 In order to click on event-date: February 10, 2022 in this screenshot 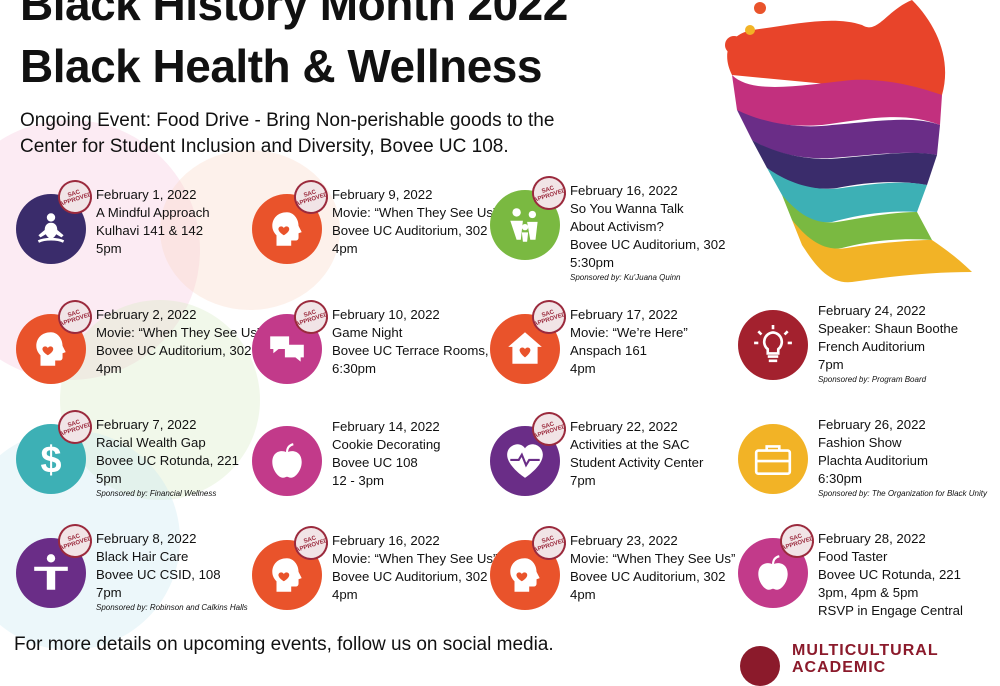, I will do `click(386, 314)`.